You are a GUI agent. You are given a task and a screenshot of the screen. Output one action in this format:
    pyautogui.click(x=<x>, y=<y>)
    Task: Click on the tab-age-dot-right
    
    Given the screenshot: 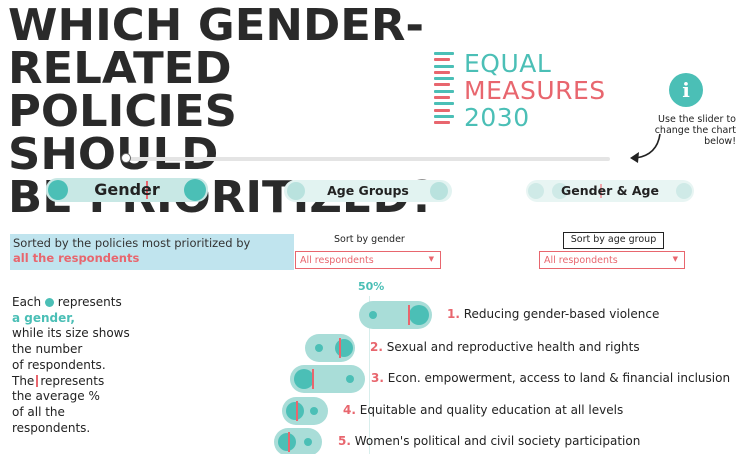 What is the action you would take?
    pyautogui.click(x=439, y=191)
    